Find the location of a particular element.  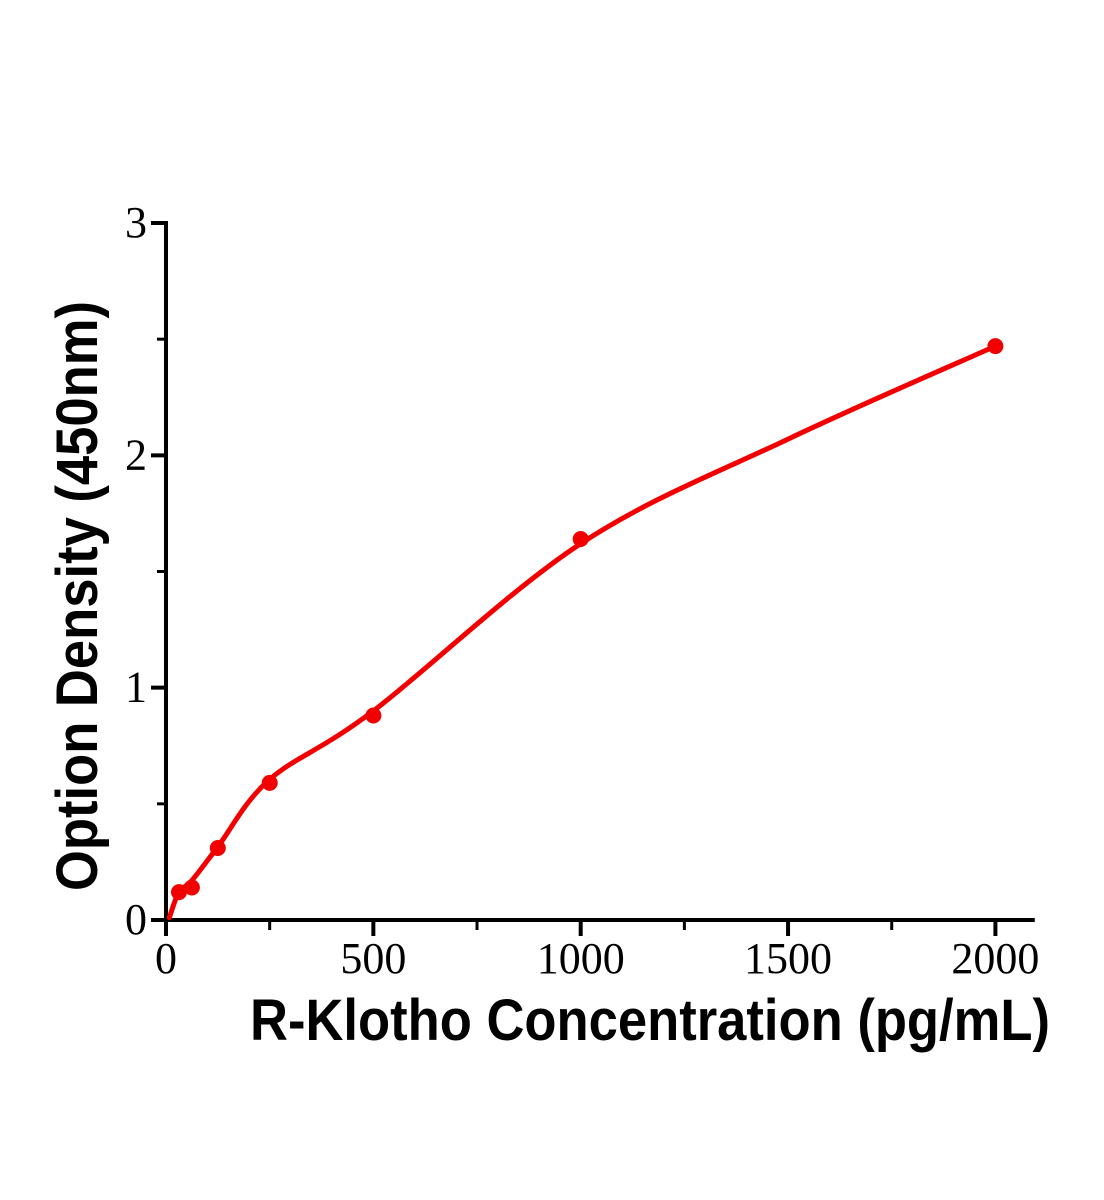

x-tick-label: 2000 is located at coordinates (995, 958).